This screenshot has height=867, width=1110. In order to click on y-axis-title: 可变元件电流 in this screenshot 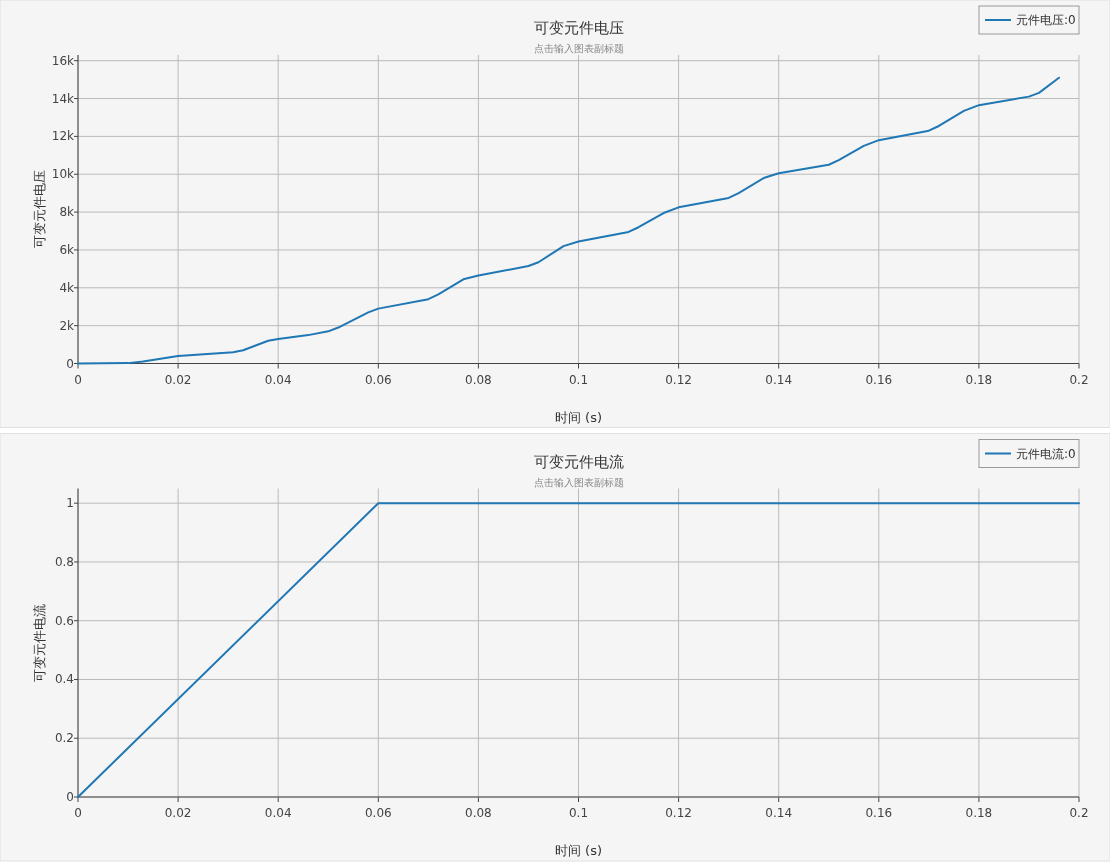, I will do `click(39, 642)`.